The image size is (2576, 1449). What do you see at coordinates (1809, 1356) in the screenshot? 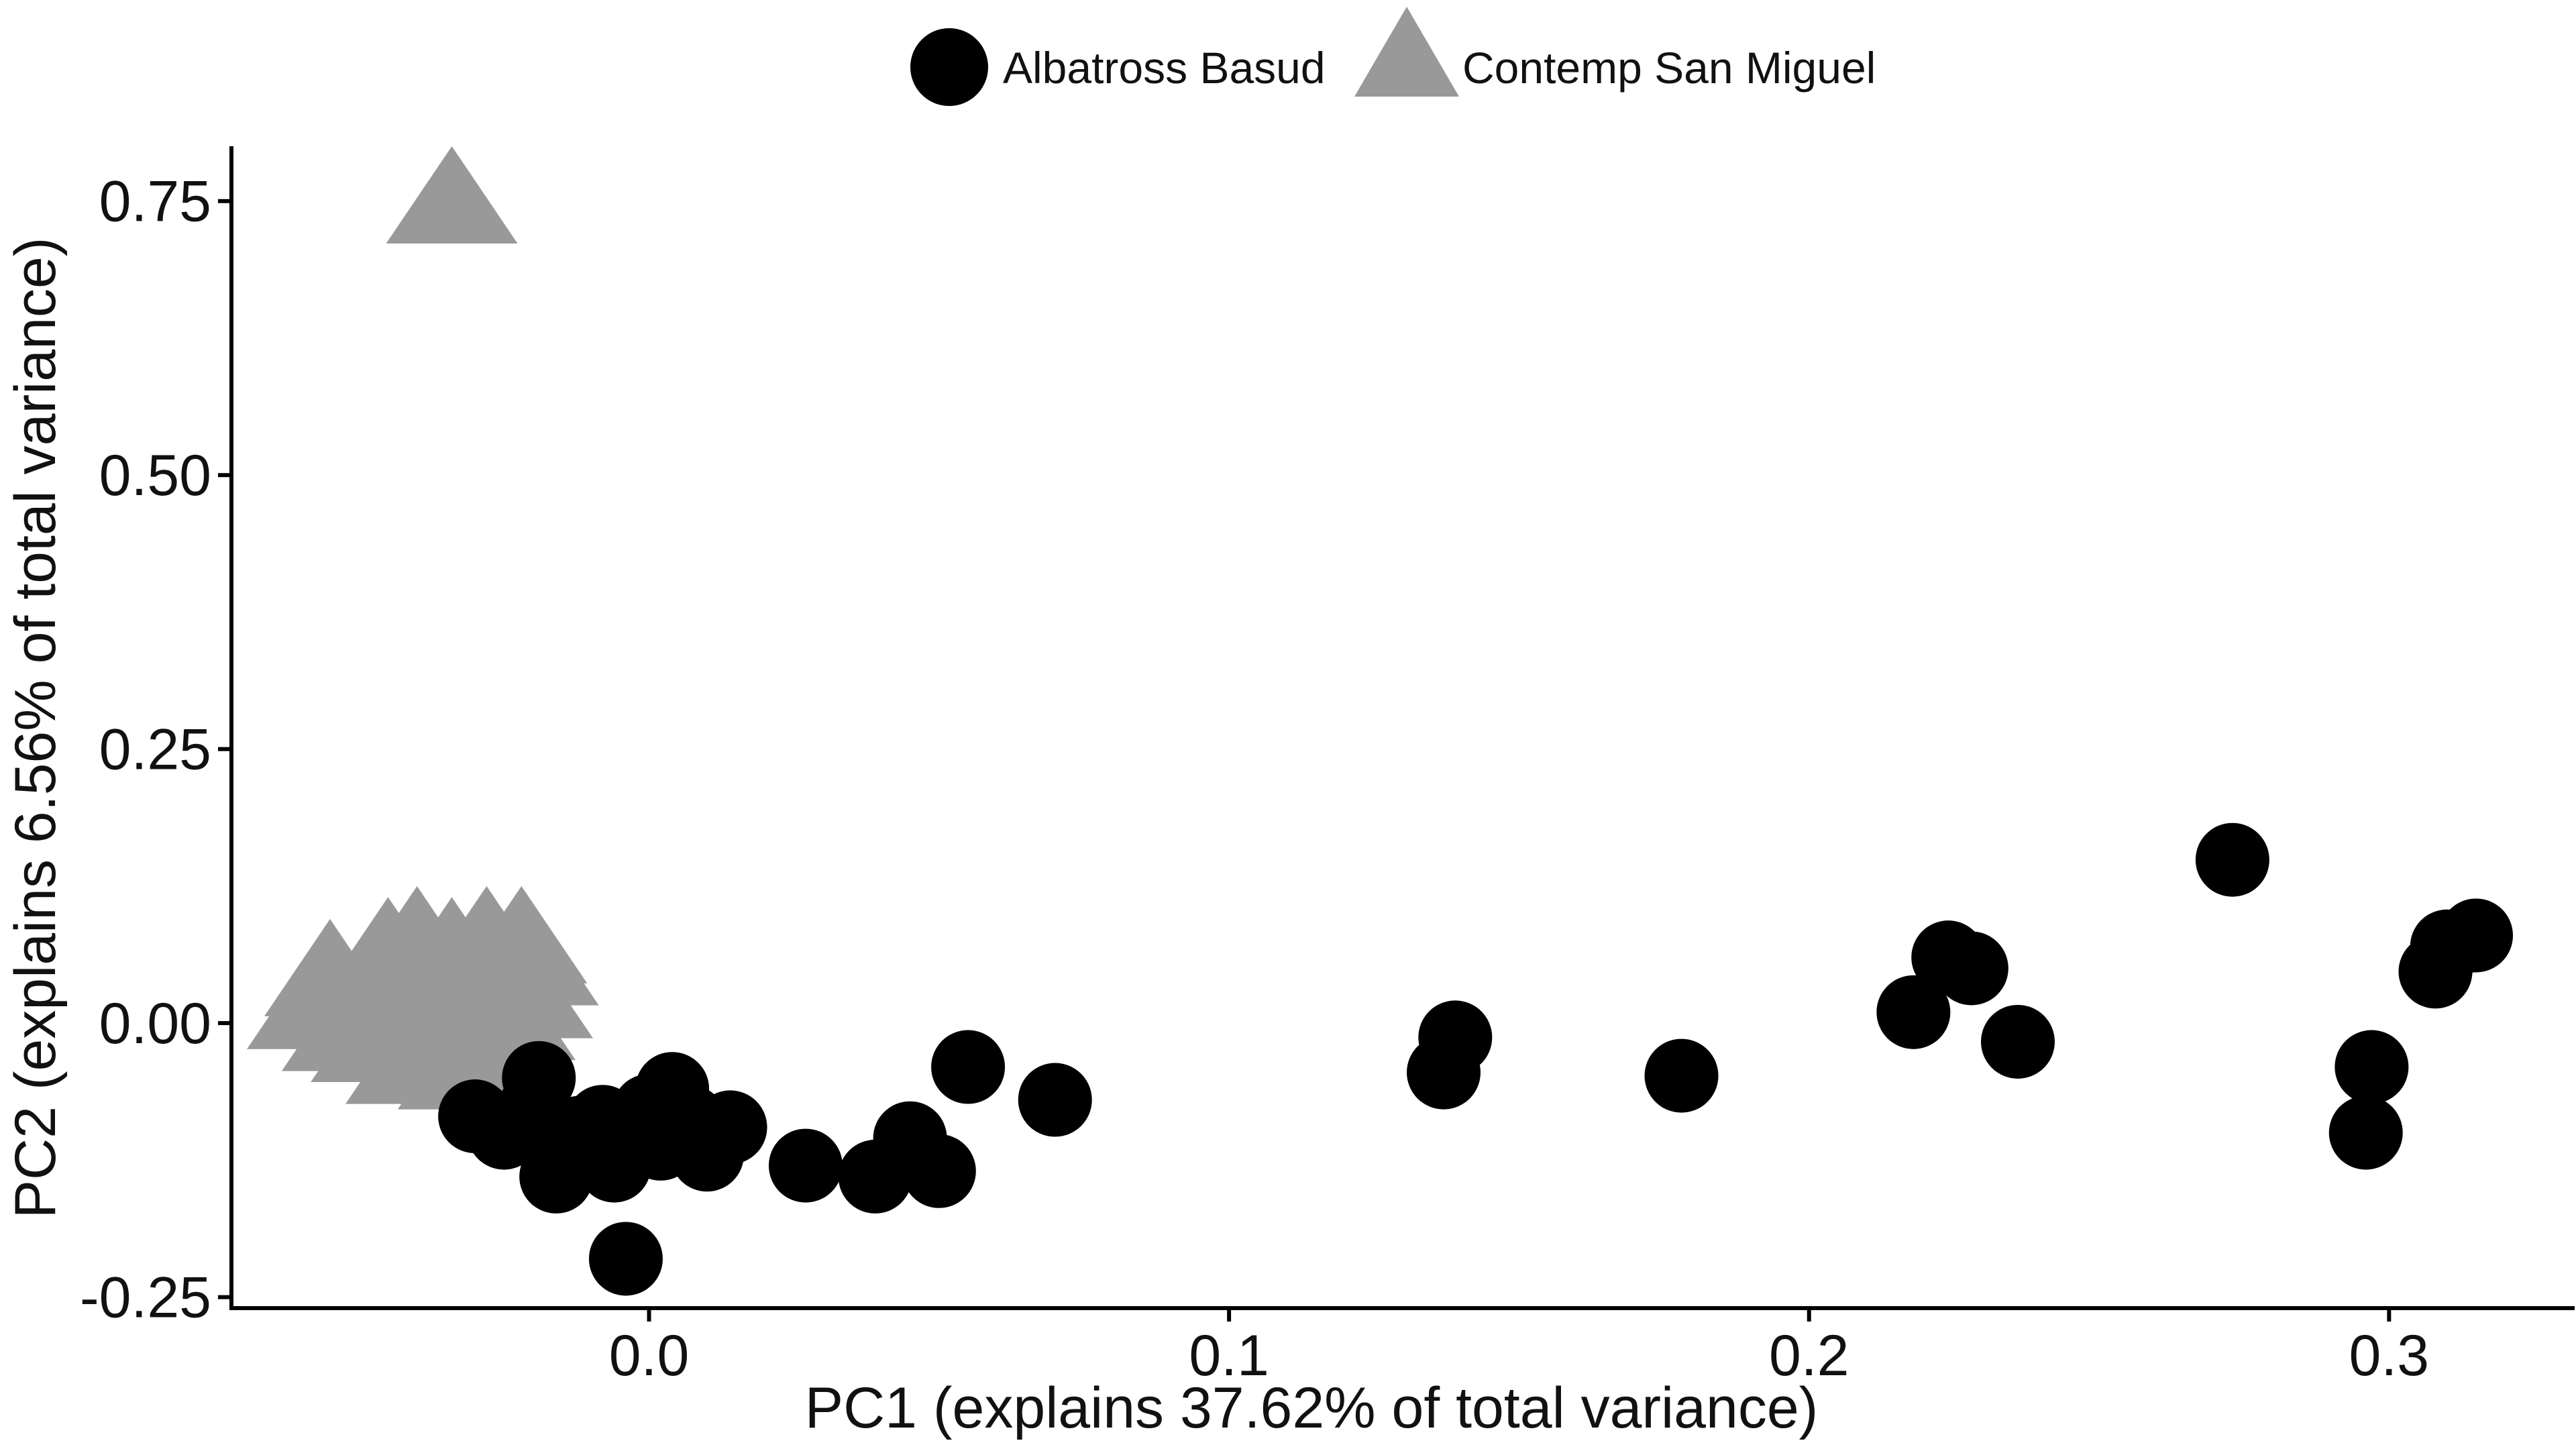
I see `x-tick-label: 0.2` at bounding box center [1809, 1356].